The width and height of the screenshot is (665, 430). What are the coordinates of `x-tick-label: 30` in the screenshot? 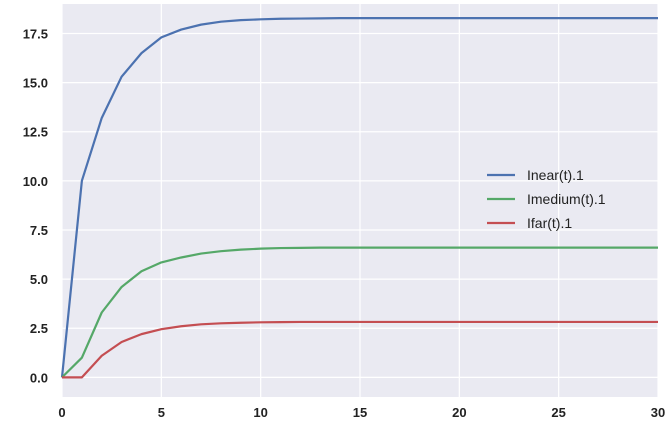 It's located at (658, 412).